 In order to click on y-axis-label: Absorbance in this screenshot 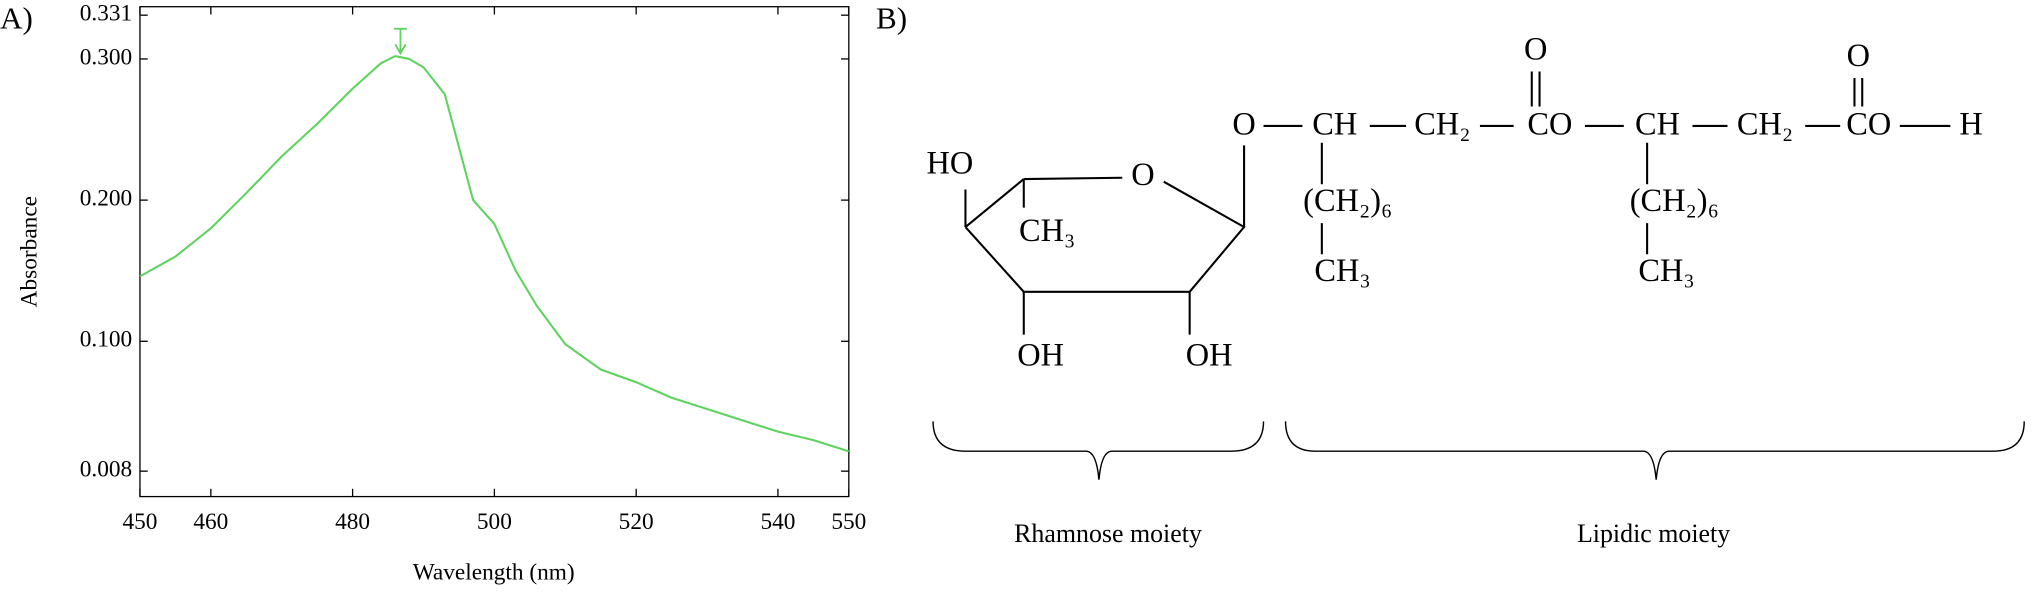, I will do `click(29, 251)`.